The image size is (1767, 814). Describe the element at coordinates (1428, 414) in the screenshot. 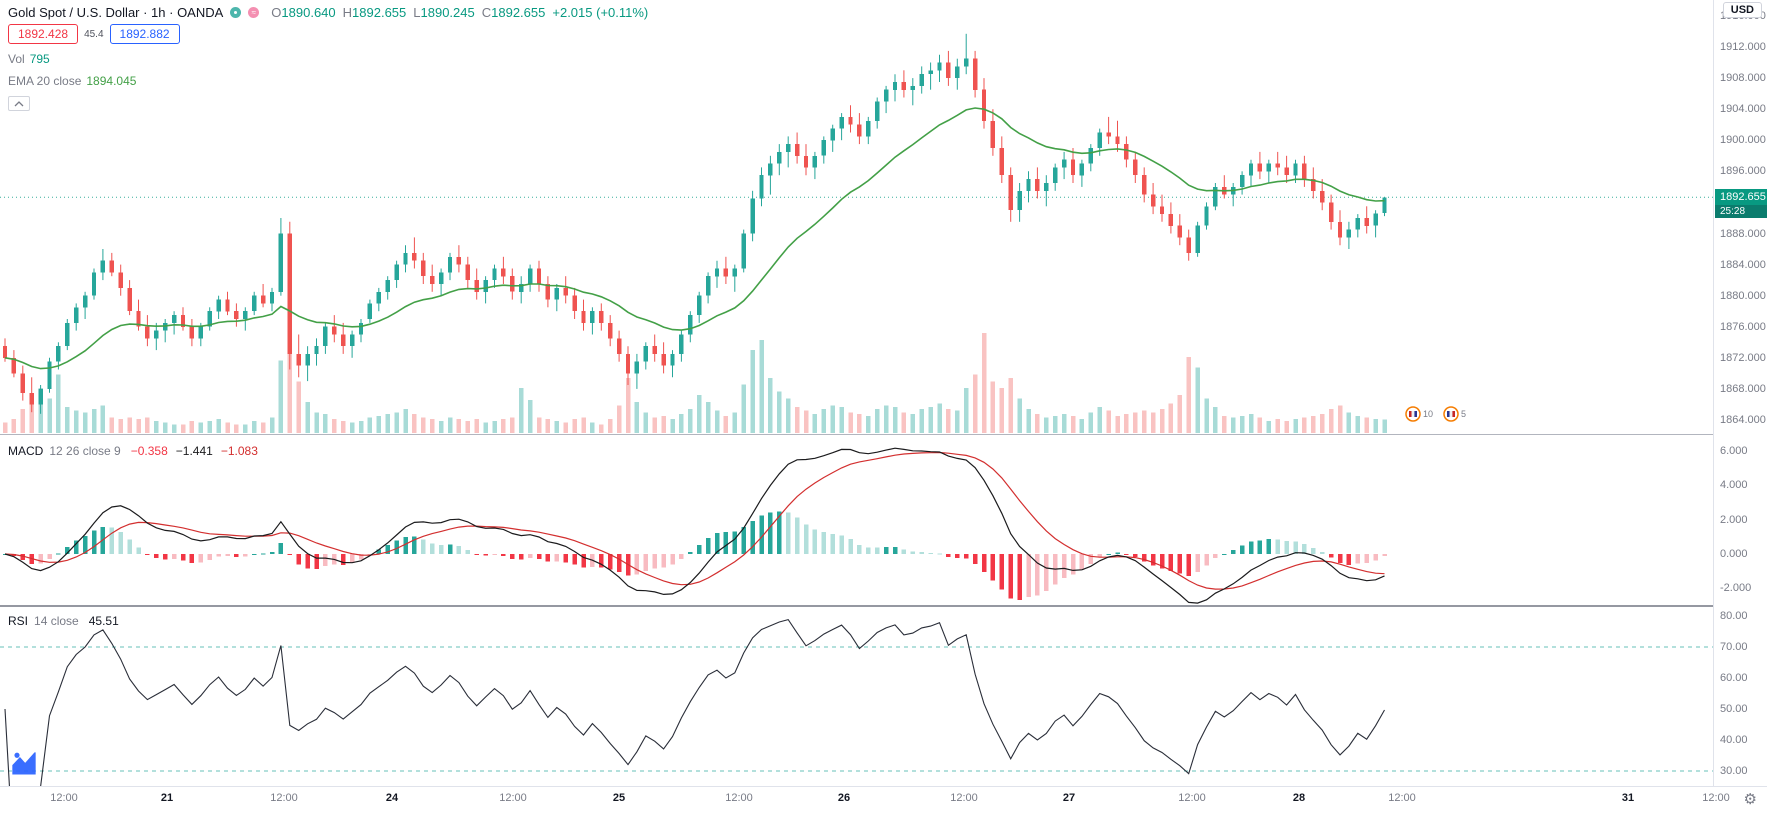

I see `event-count: 10` at that location.